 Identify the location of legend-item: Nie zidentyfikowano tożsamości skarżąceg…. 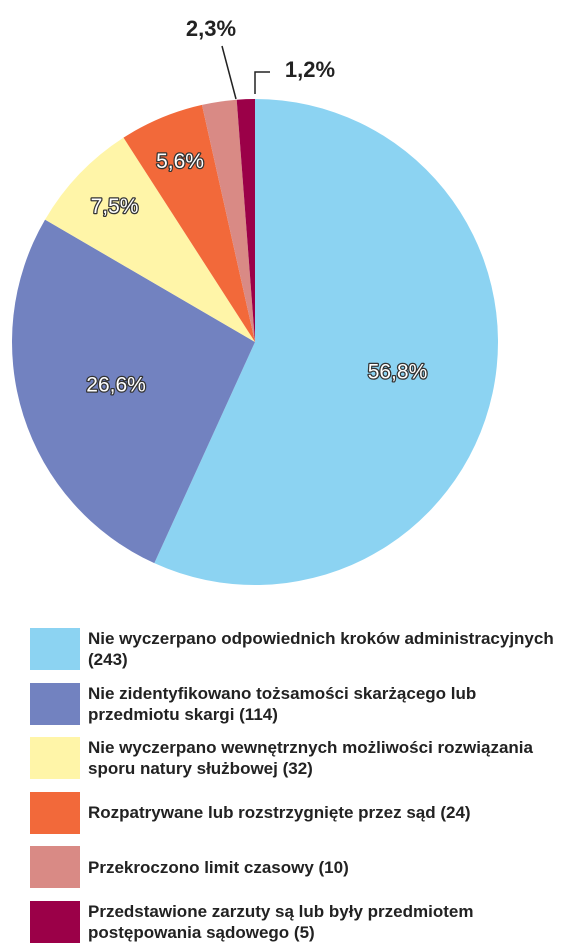
(295, 704).